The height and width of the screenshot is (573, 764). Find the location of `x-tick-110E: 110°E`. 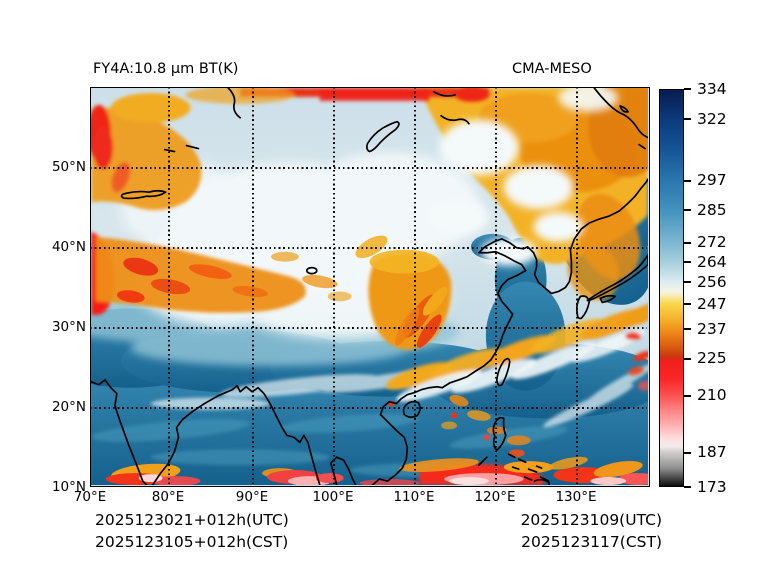

x-tick-110E: 110°E is located at coordinates (414, 497).